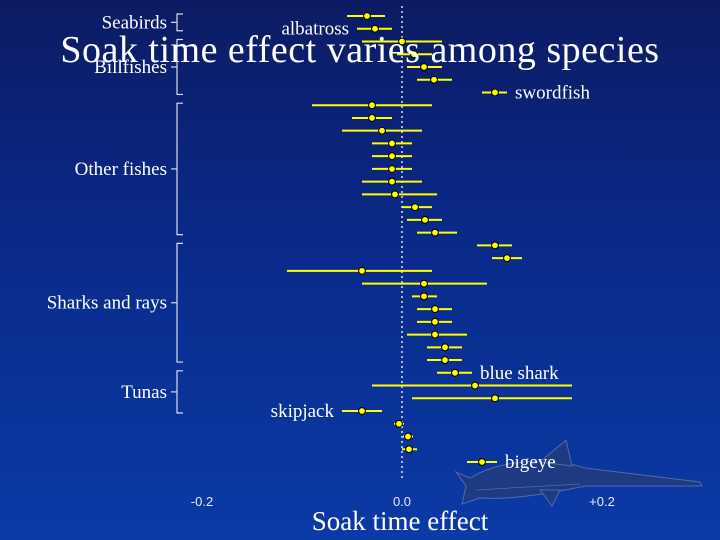 This screenshot has width=720, height=540. What do you see at coordinates (315, 29) in the screenshot?
I see `species-label: albatross` at bounding box center [315, 29].